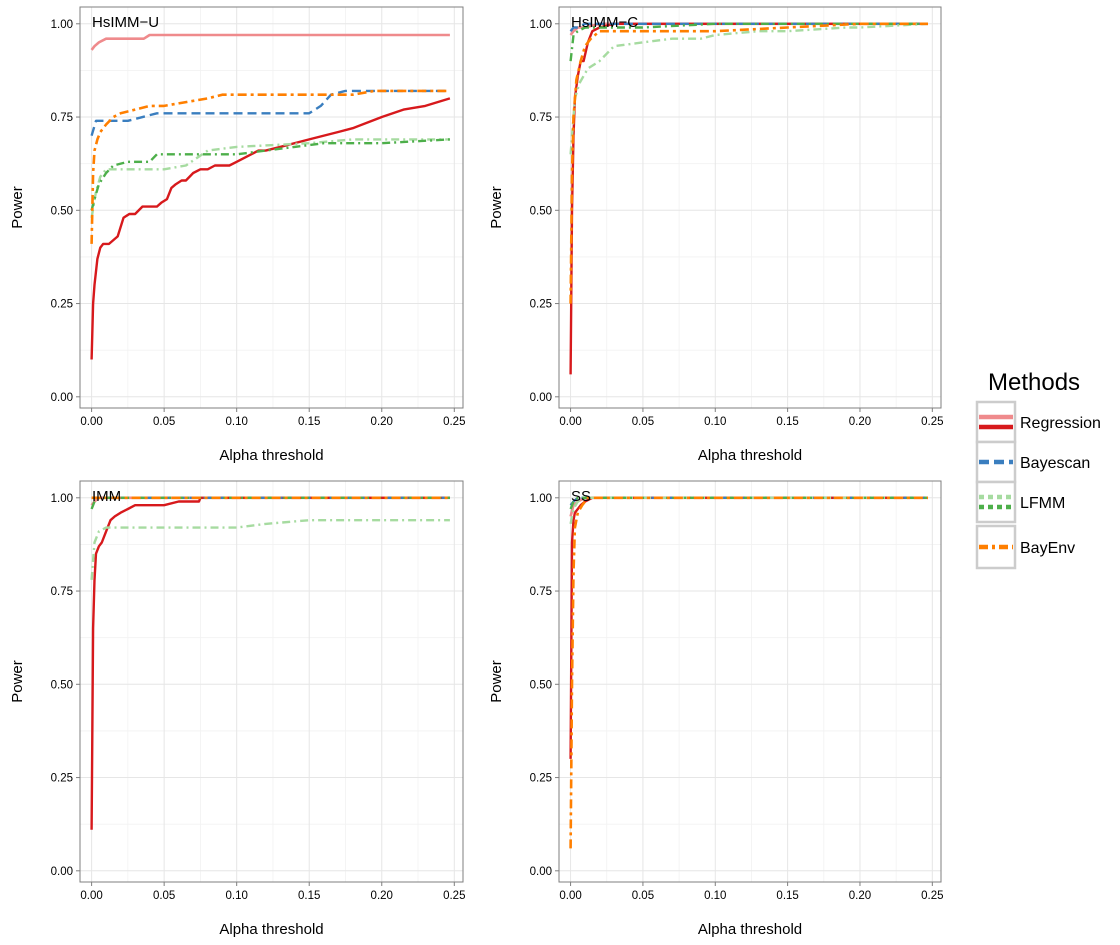 Image resolution: width=1120 pixels, height=945 pixels. What do you see at coordinates (1047, 548) in the screenshot?
I see `legend-label: BayEnv` at bounding box center [1047, 548].